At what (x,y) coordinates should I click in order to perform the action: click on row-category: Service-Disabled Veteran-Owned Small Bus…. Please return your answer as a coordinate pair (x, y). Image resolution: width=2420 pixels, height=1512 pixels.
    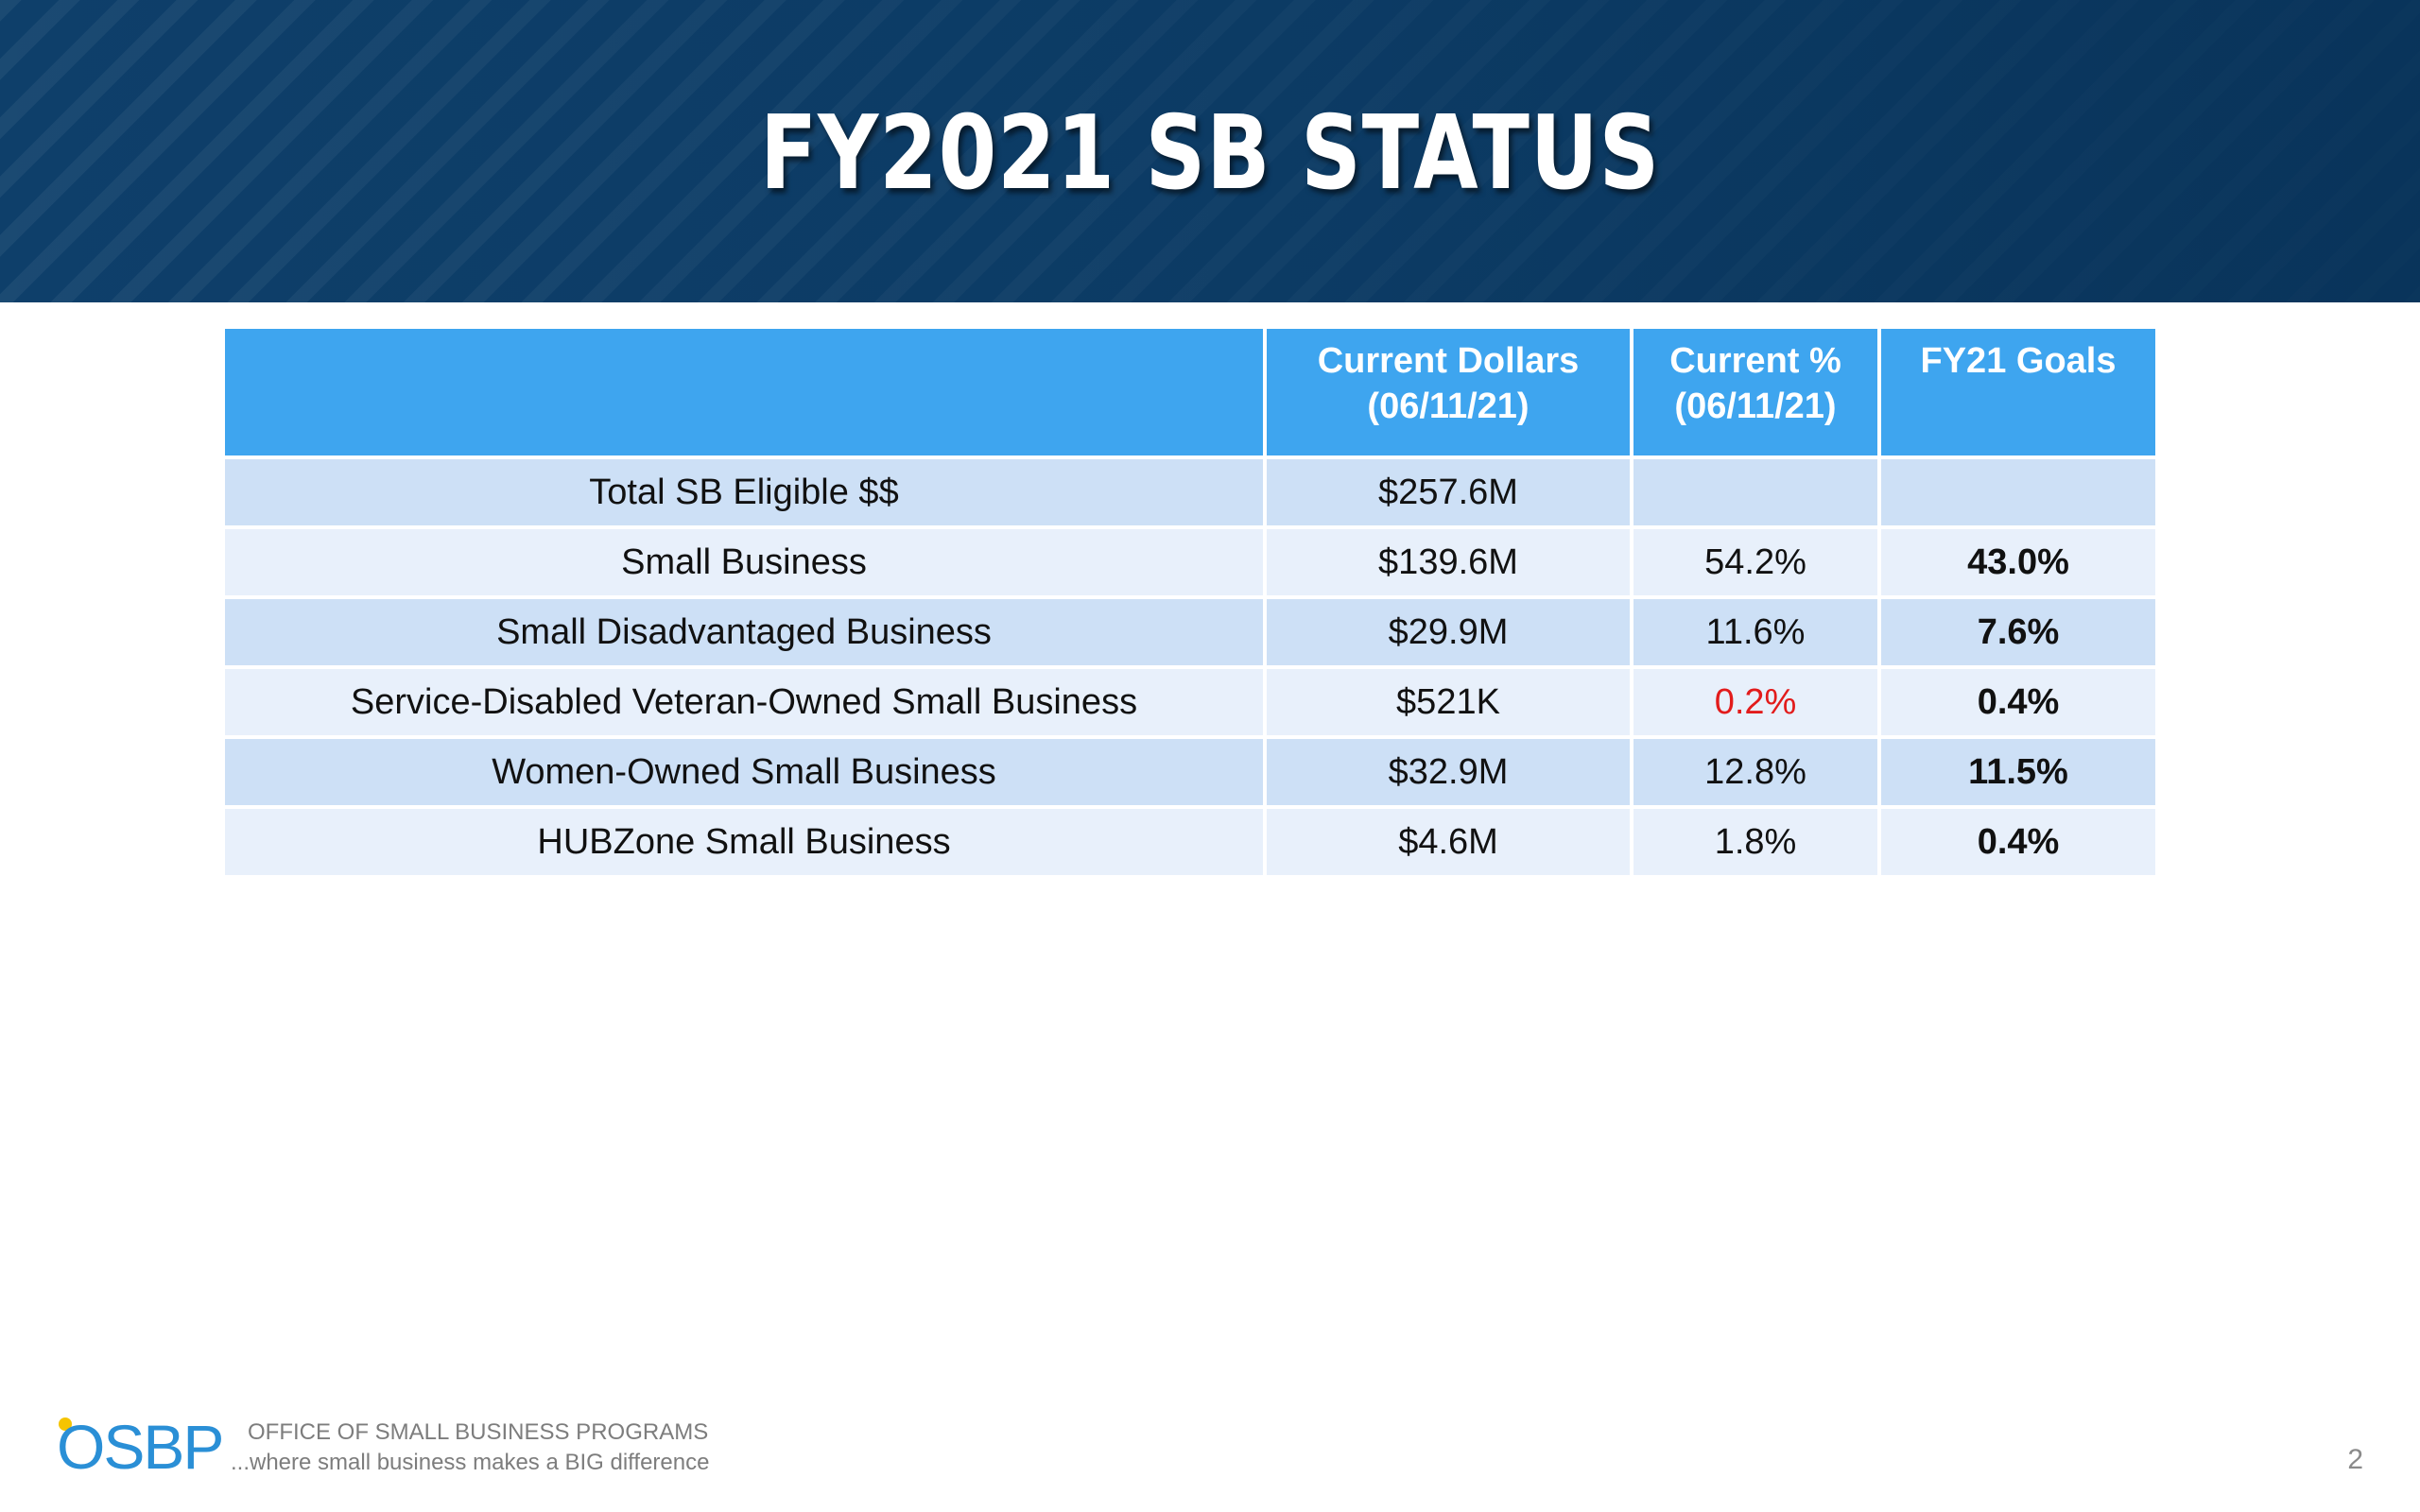
    Looking at the image, I should click on (744, 700).